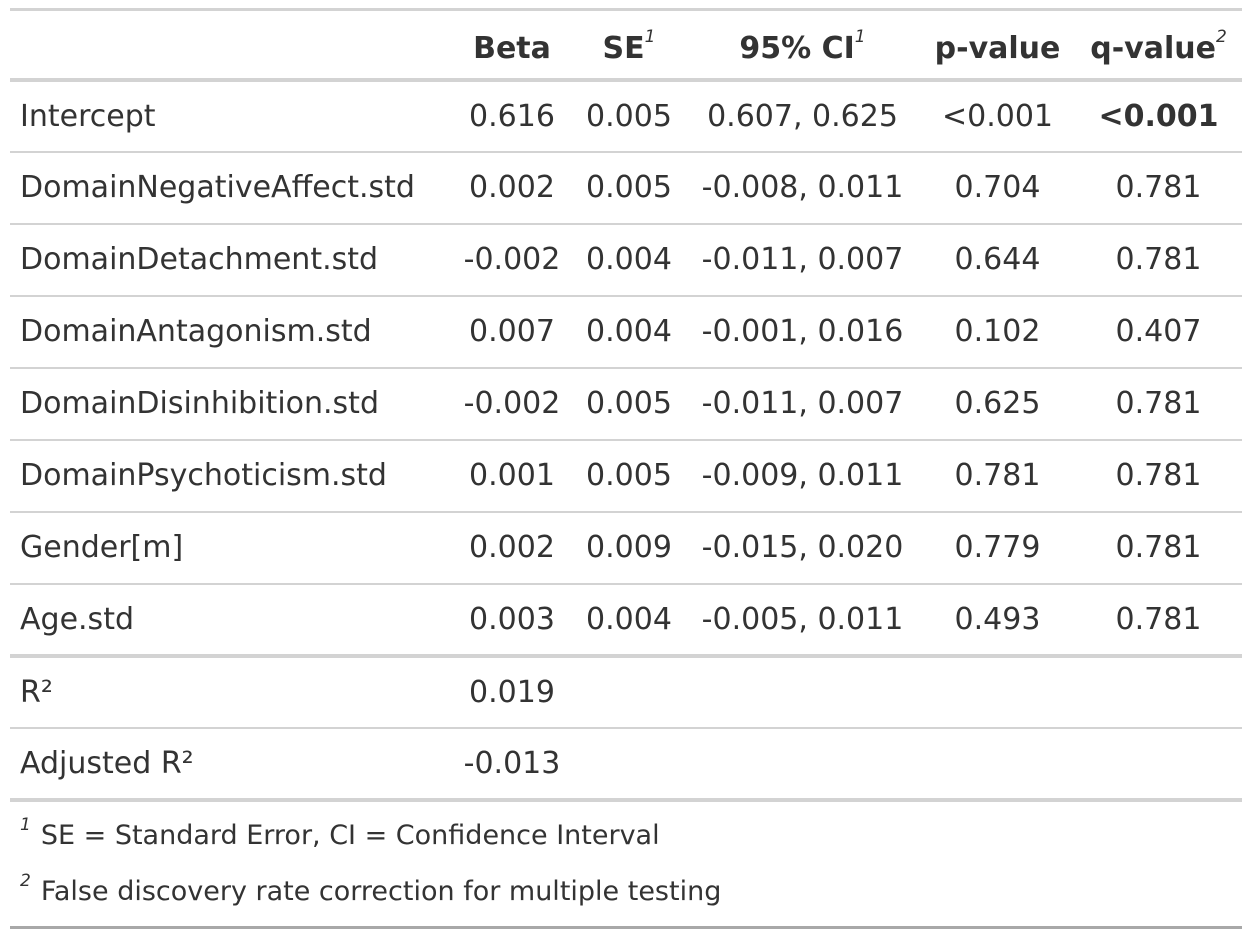 This screenshot has height=930, width=1252. What do you see at coordinates (1158, 116) in the screenshot?
I see `cell-q: <0.001` at bounding box center [1158, 116].